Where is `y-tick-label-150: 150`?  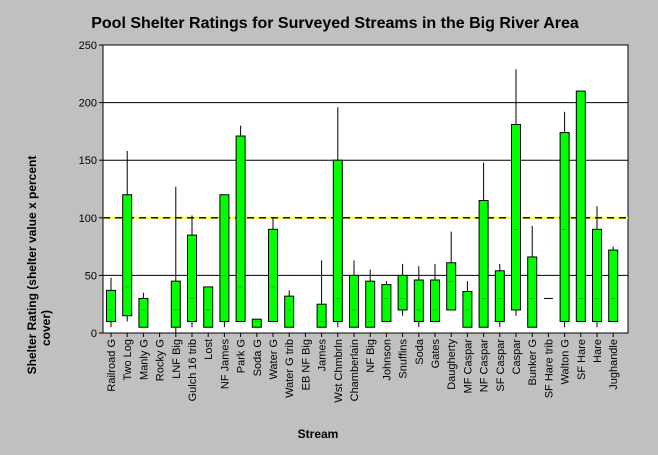
y-tick-label-150: 150 is located at coordinates (88, 161).